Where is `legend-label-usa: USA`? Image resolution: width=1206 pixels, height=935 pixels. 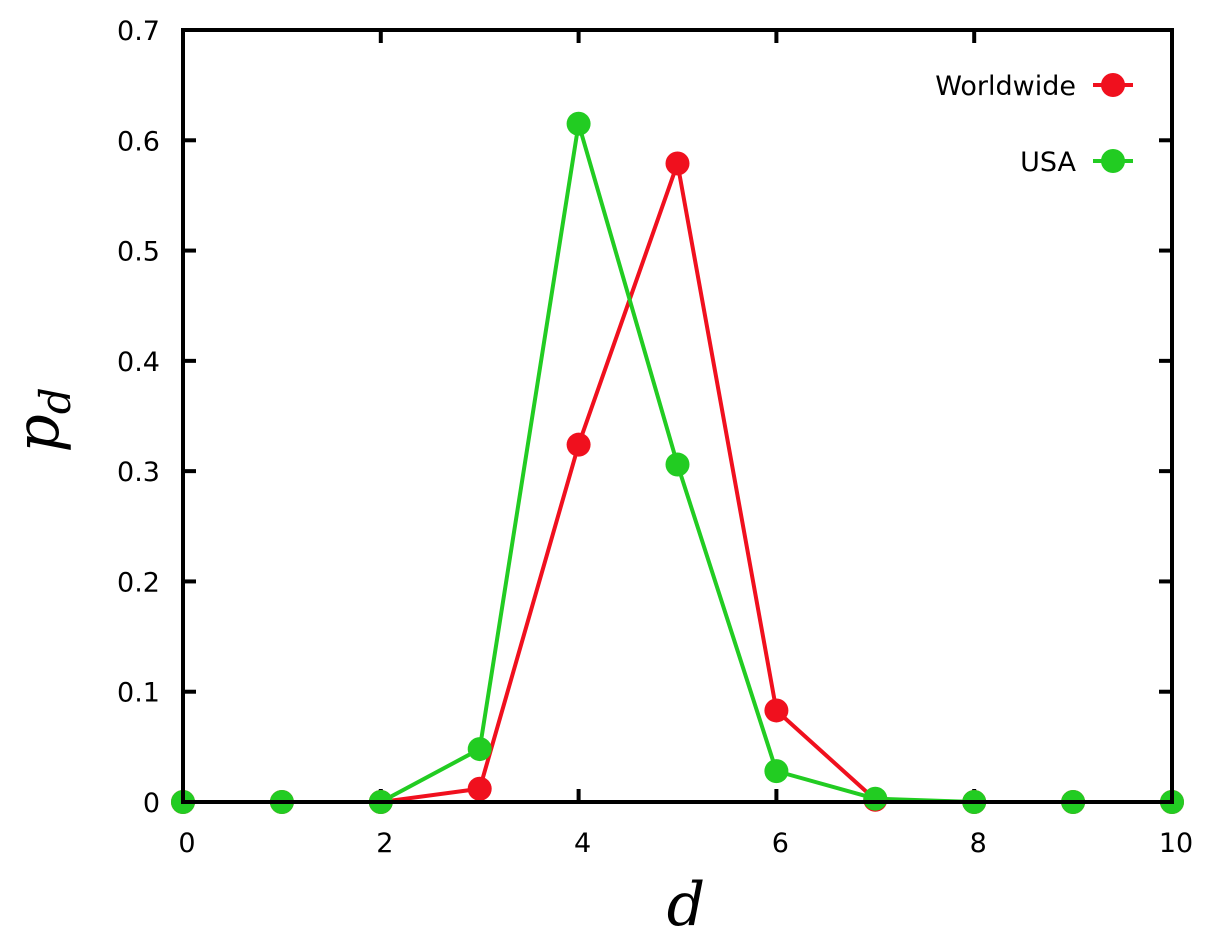
legend-label-usa: USA is located at coordinates (1048, 162).